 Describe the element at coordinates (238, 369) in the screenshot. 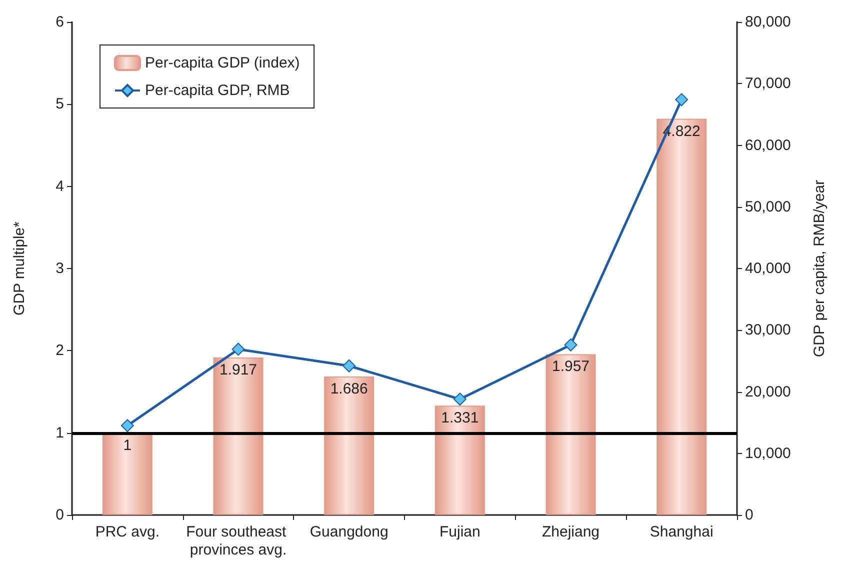

I see `data-label: 1.917` at that location.